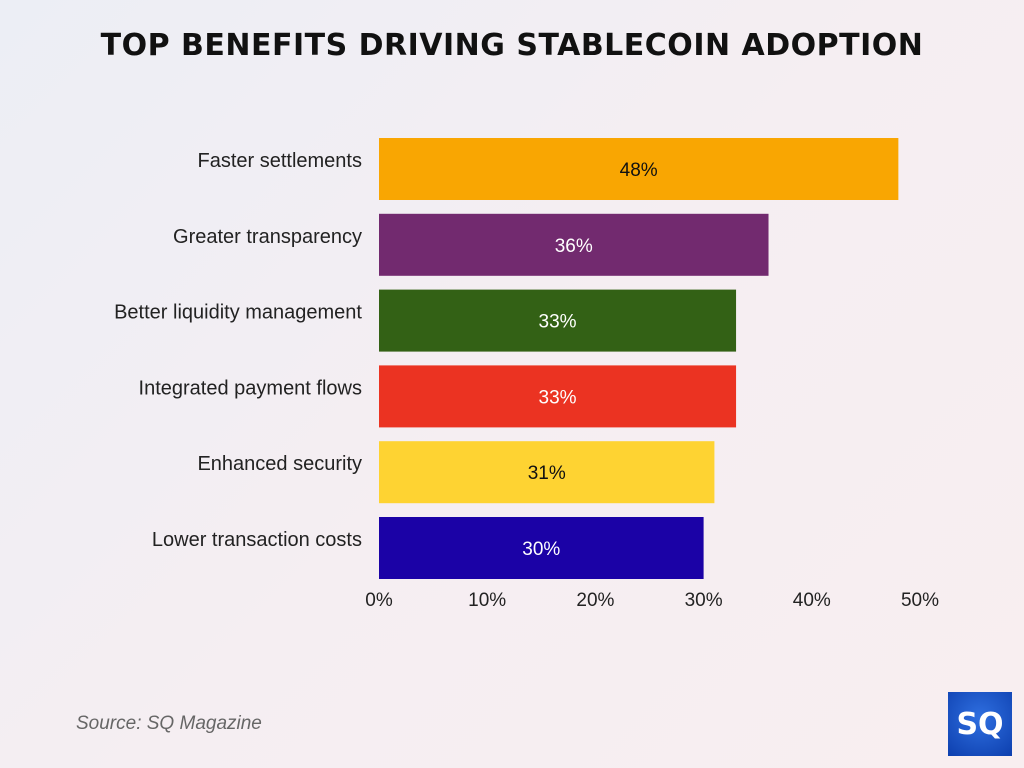  I want to click on category-label: Better liquidity management, so click(238, 313).